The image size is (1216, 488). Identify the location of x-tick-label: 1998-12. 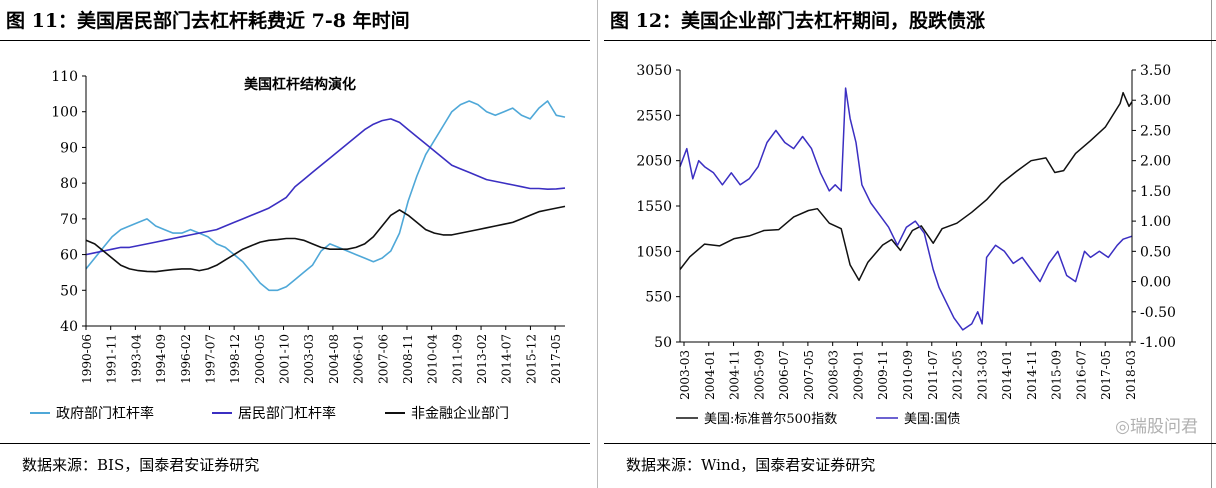
(235, 359).